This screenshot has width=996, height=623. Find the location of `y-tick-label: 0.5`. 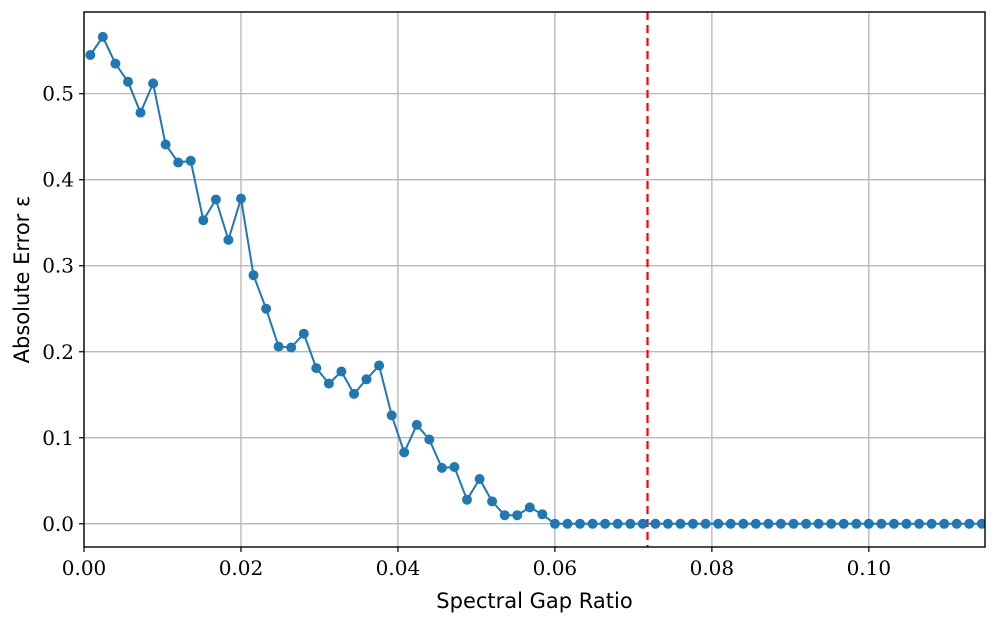

y-tick-label: 0.5 is located at coordinates (58, 94).